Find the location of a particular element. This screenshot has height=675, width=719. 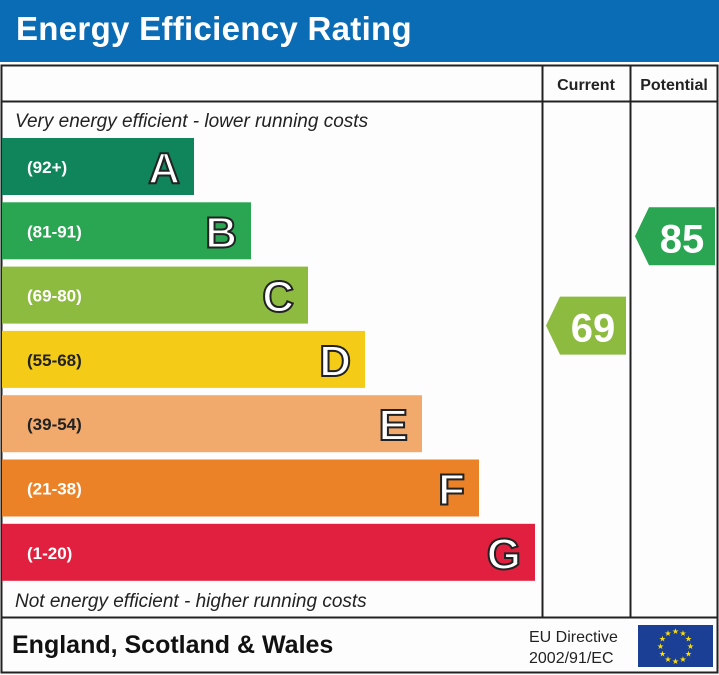

current-column-header: Current is located at coordinates (586, 85).